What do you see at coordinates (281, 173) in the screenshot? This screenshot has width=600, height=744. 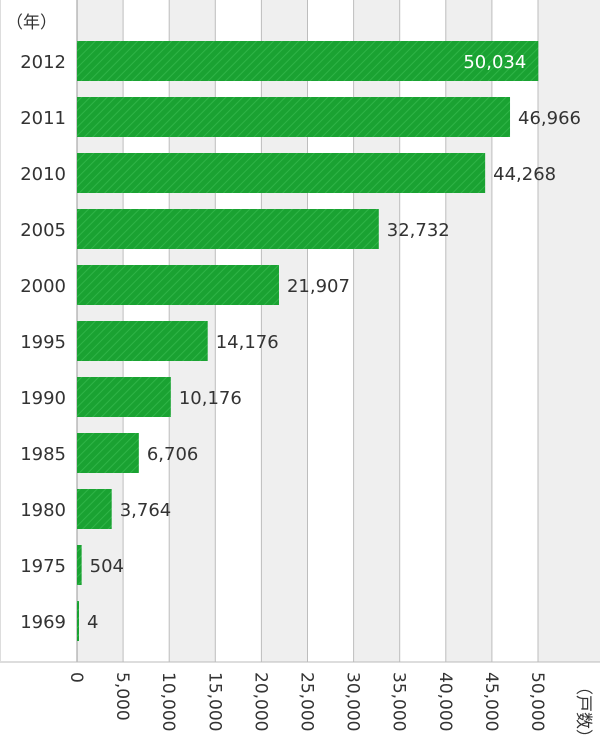 I see `bar-2010` at bounding box center [281, 173].